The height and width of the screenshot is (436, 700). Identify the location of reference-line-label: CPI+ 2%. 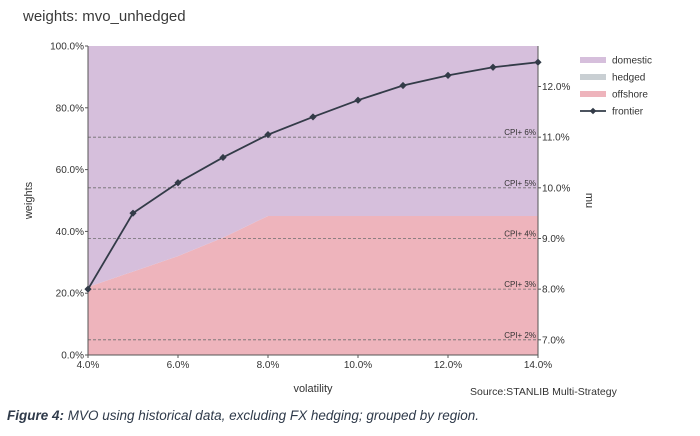
(520, 335).